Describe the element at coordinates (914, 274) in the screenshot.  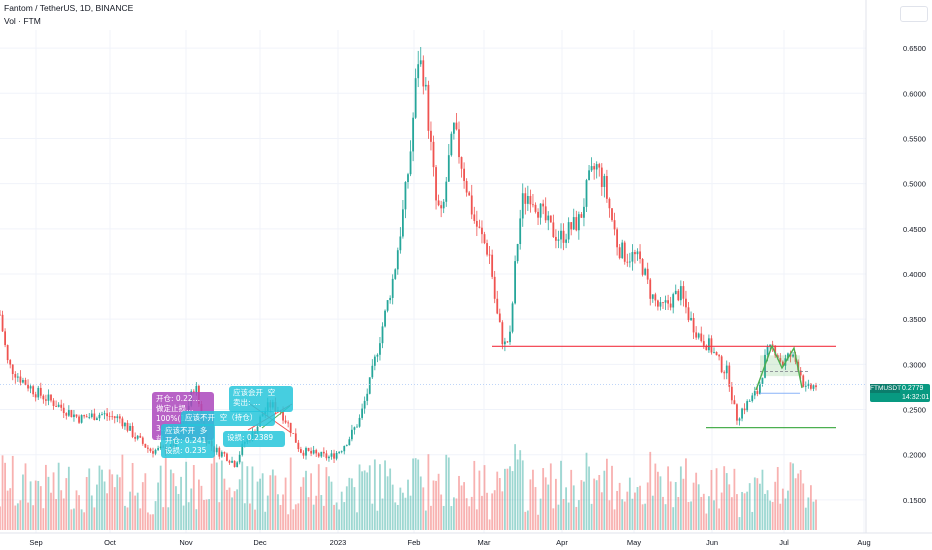
I see `y-tick-label: 0.4000` at that location.